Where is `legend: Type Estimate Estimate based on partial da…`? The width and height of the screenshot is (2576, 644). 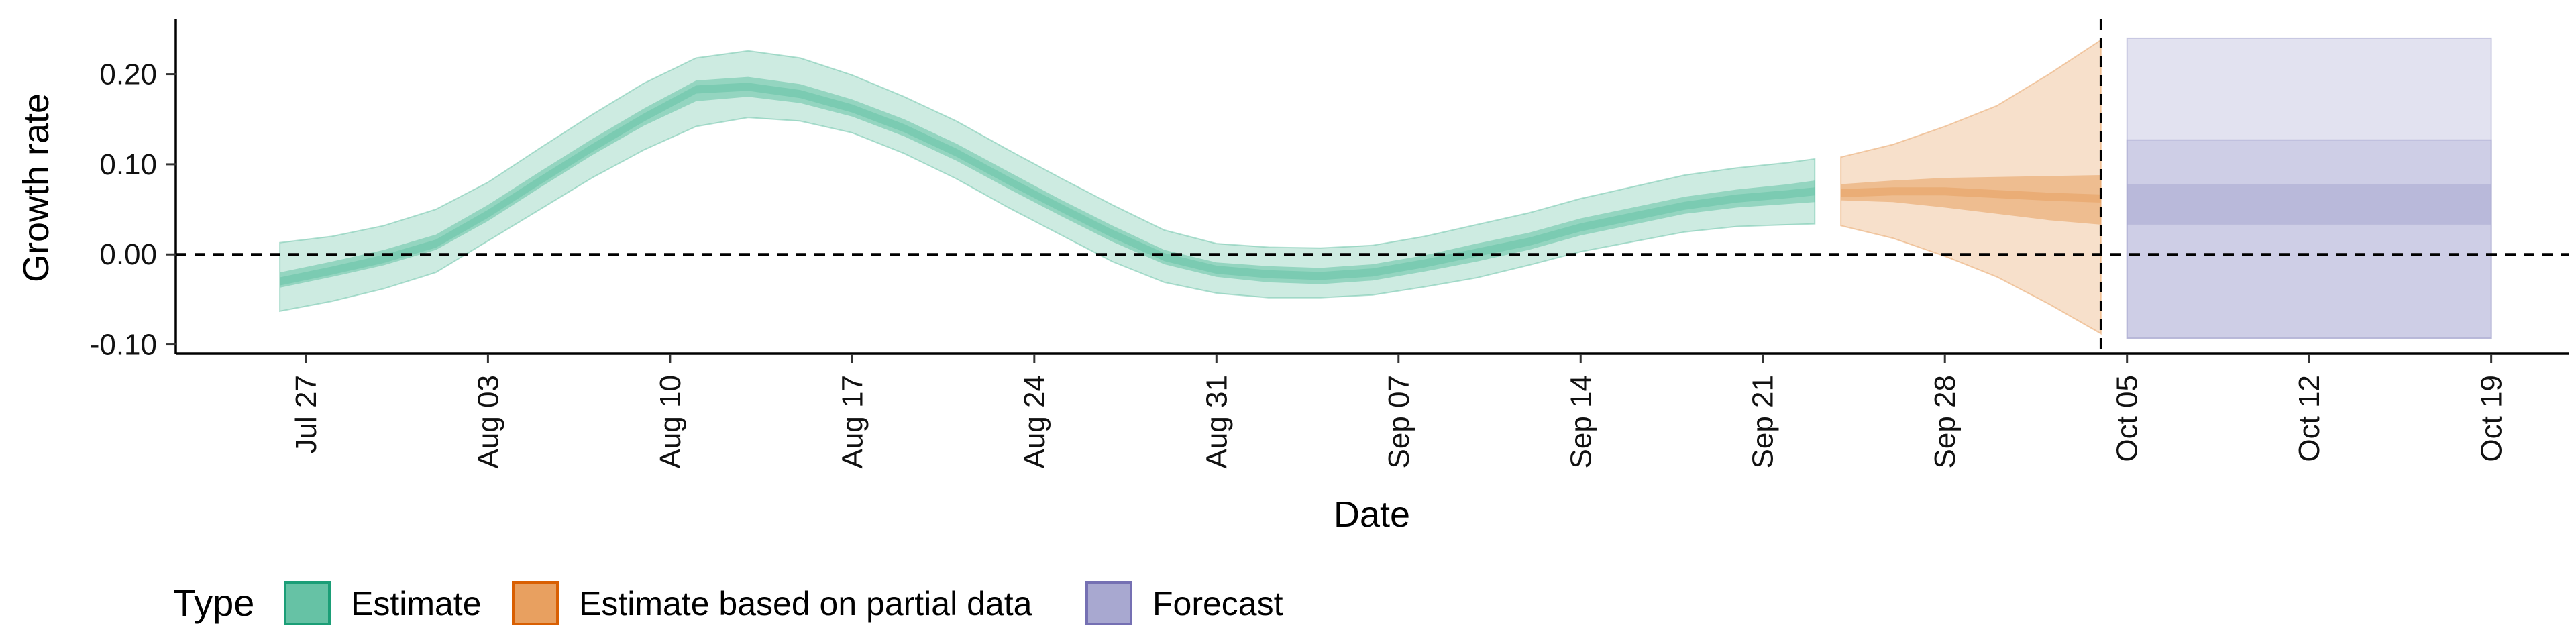
legend: Type Estimate Estimate based on partial da… is located at coordinates (728, 603).